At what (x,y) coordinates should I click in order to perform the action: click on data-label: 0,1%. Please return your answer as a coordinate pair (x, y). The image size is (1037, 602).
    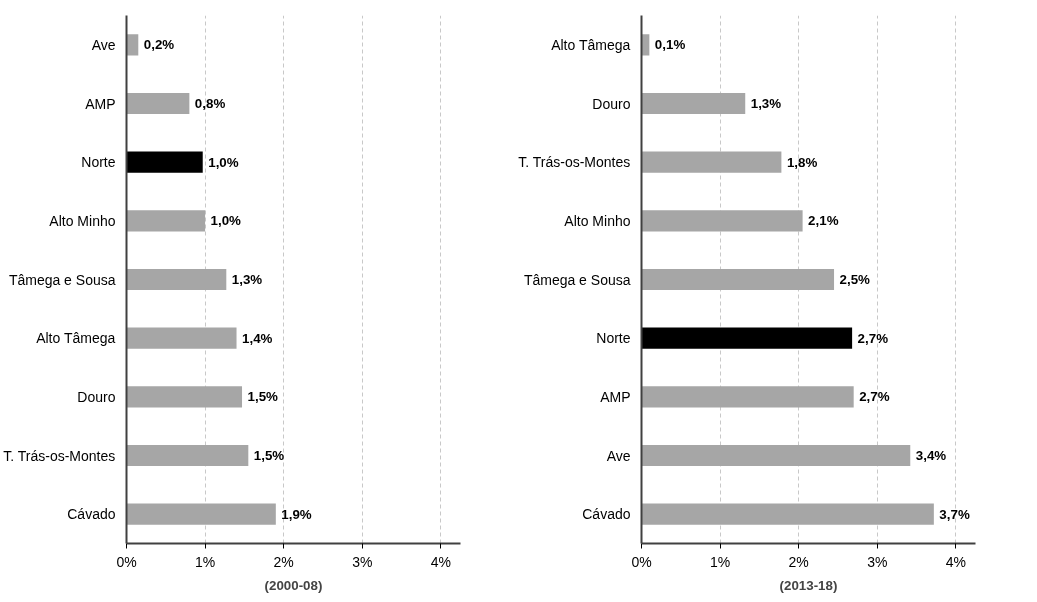
    Looking at the image, I should click on (670, 45).